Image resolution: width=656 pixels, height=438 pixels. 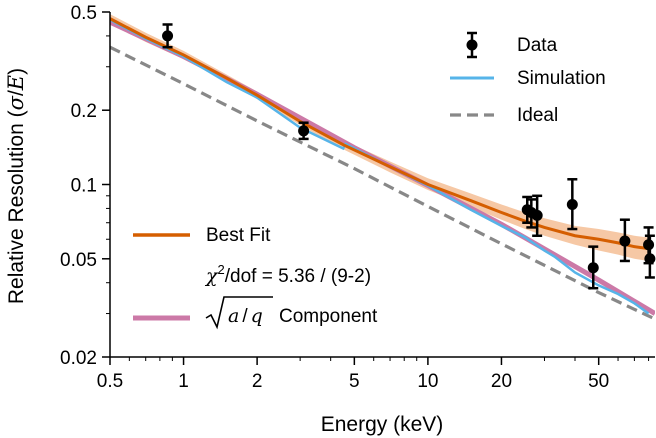 I want to click on chi2-symbol: χ, so click(x=211, y=276).